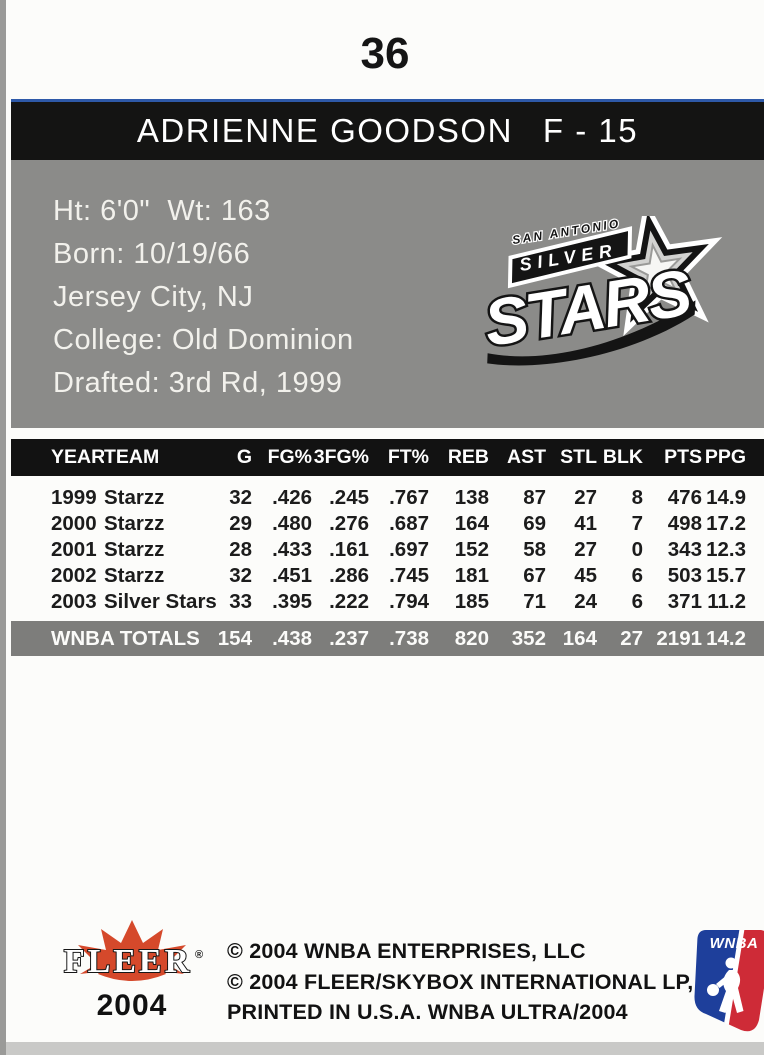  I want to click on totals-cell: .738, so click(409, 638).